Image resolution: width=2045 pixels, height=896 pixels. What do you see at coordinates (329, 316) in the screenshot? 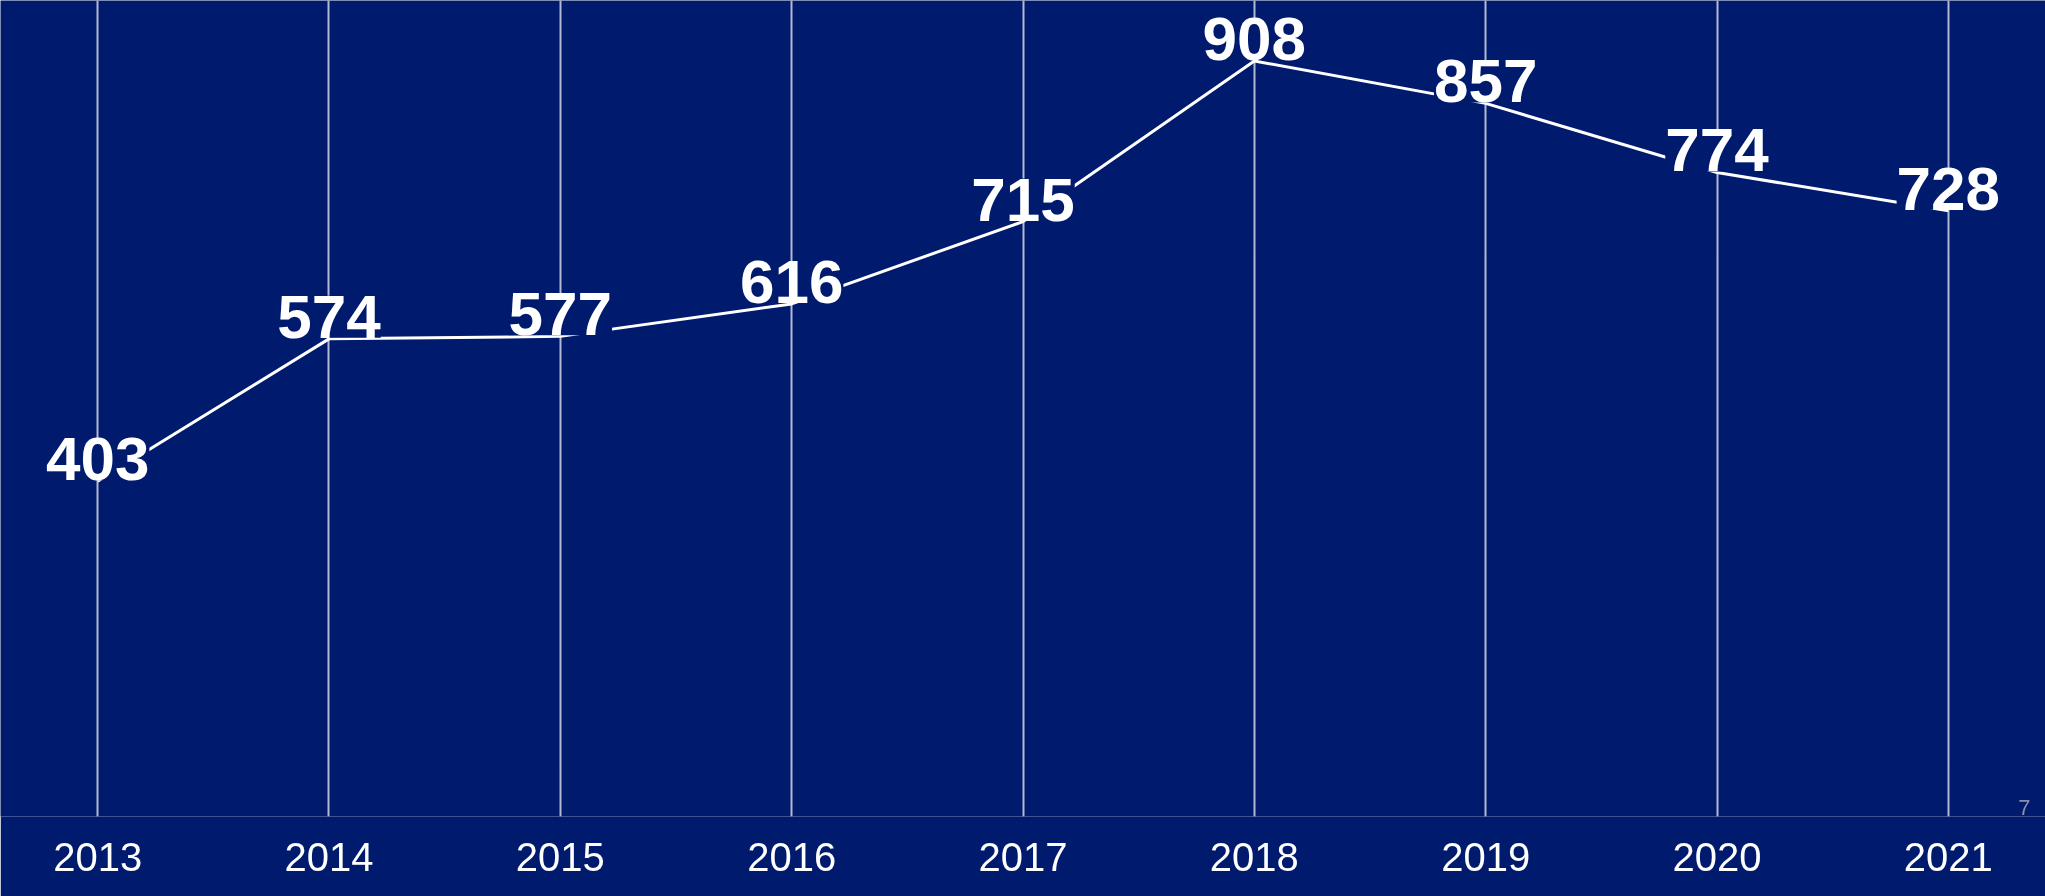
I see `data-label: 574` at bounding box center [329, 316].